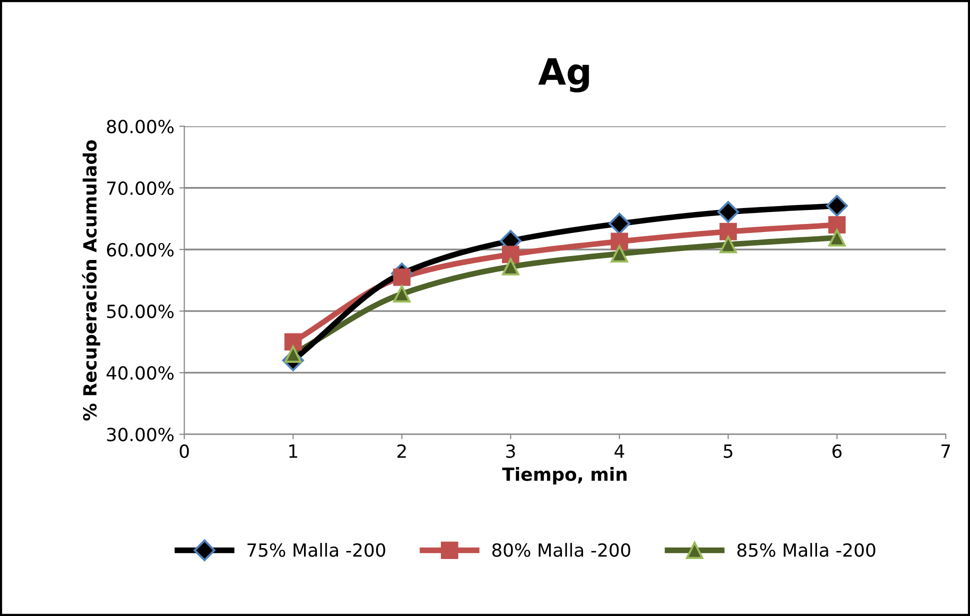 The image size is (970, 616). What do you see at coordinates (563, 75) in the screenshot?
I see `chart-title: Ag` at bounding box center [563, 75].